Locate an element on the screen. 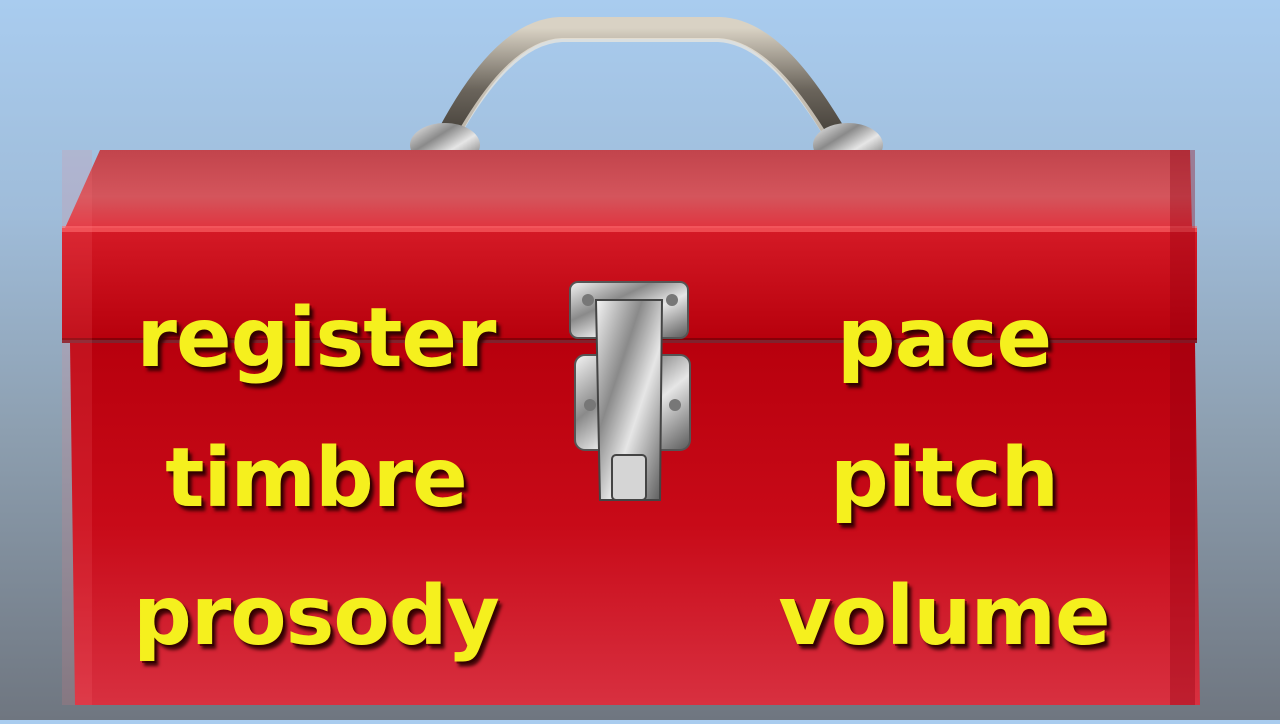 The height and width of the screenshot is (724, 1280). word-pitch: pitch is located at coordinates (944, 478).